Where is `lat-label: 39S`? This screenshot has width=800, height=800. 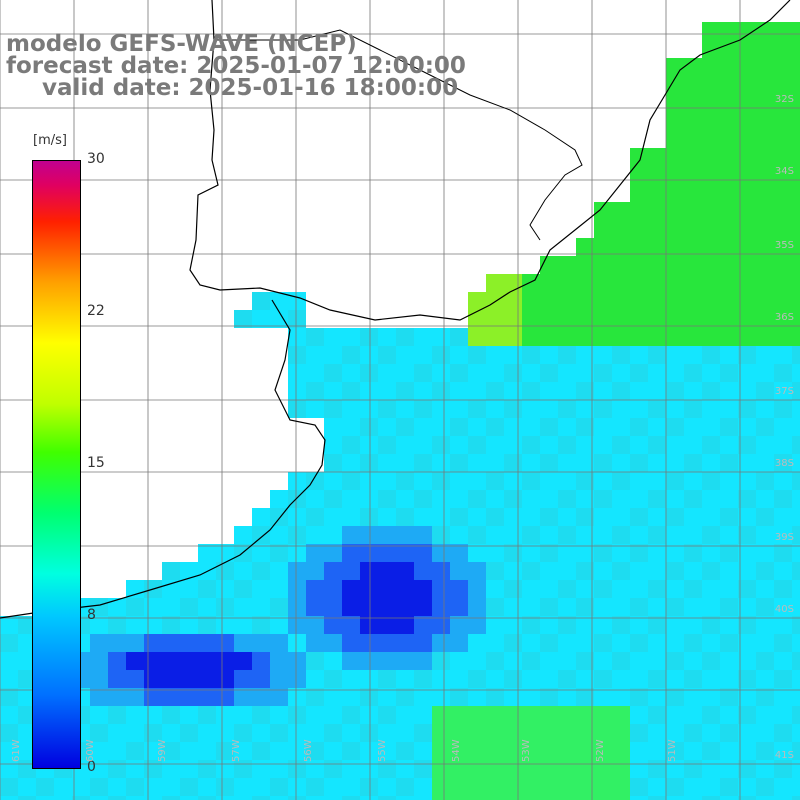 lat-label: 39S is located at coordinates (784, 537).